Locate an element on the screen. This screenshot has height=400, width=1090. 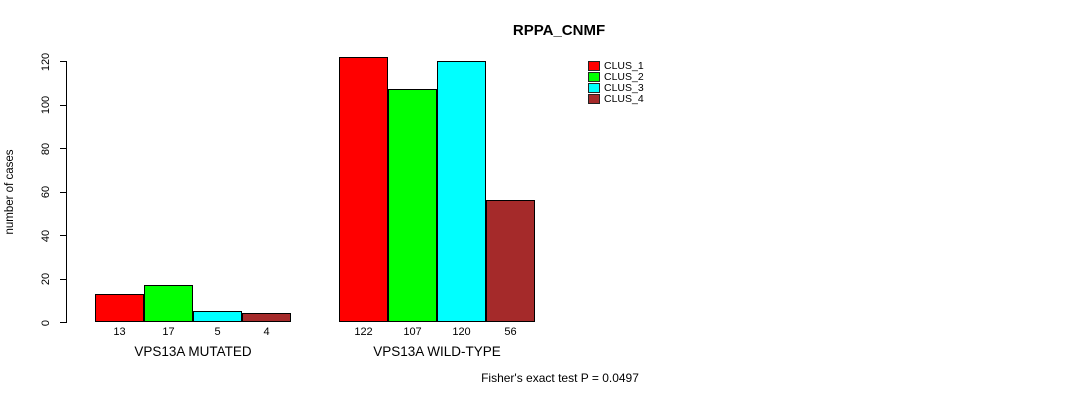
bar-clus_4-wild-type is located at coordinates (510, 261).